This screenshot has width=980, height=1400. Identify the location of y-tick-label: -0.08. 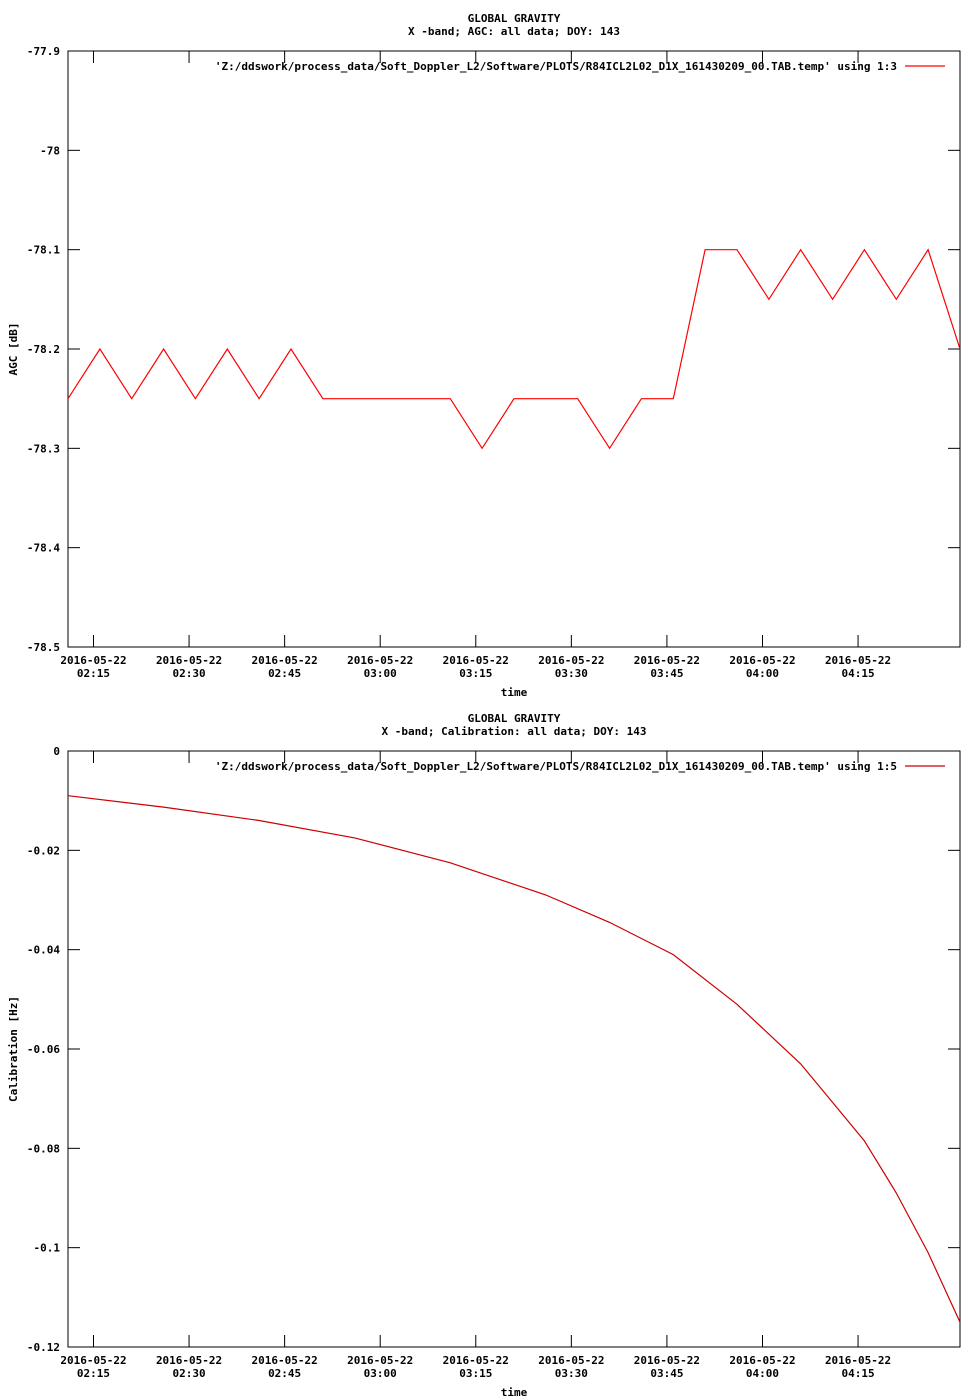
(43, 1148).